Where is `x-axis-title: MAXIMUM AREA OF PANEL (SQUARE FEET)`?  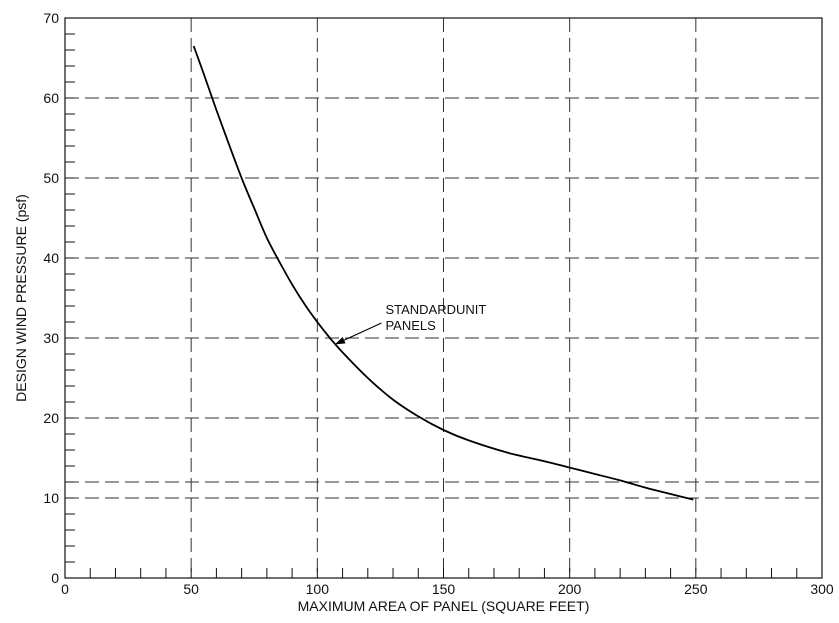 x-axis-title: MAXIMUM AREA OF PANEL (SQUARE FEET) is located at coordinates (444, 606).